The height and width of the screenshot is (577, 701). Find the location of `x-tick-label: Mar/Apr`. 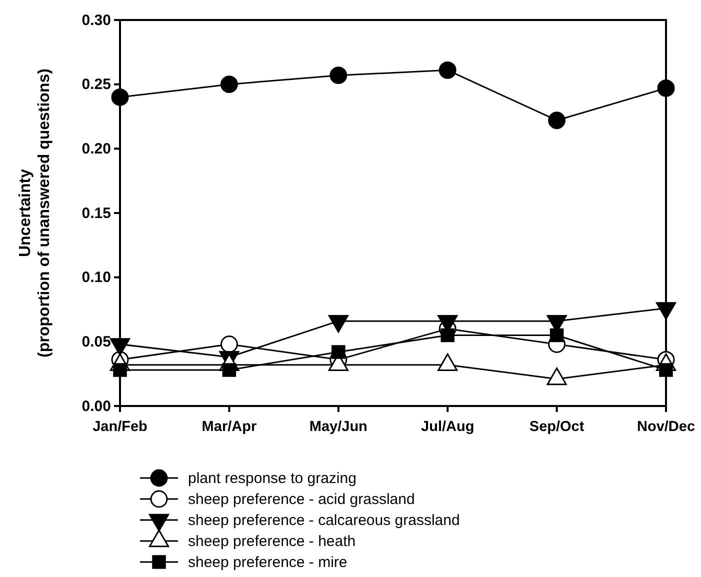

x-tick-label: Mar/Apr is located at coordinates (229, 426).